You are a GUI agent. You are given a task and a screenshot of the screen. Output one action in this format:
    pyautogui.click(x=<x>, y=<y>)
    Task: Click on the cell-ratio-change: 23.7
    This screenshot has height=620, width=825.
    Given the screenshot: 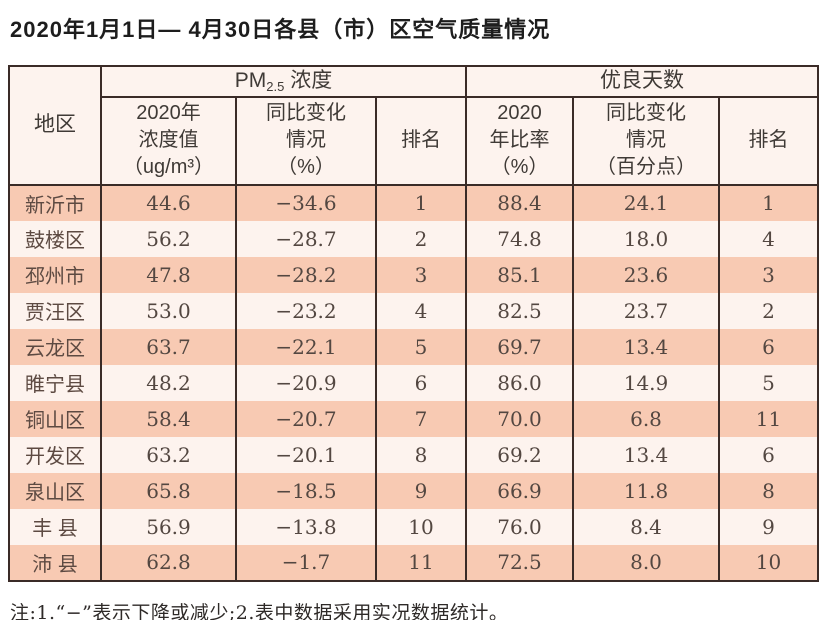 What is the action you would take?
    pyautogui.click(x=646, y=310)
    